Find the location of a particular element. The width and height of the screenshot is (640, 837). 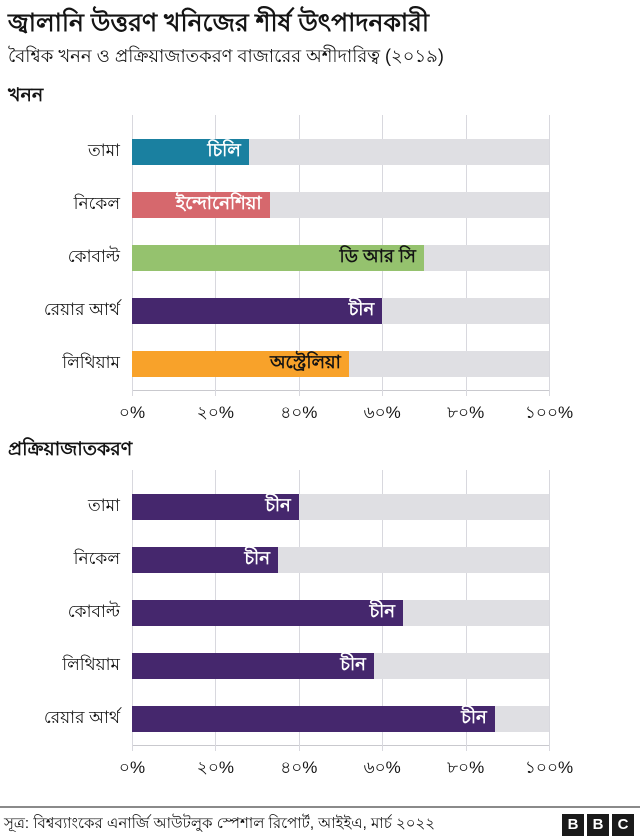

bar-fill: চিলি is located at coordinates (190, 151).